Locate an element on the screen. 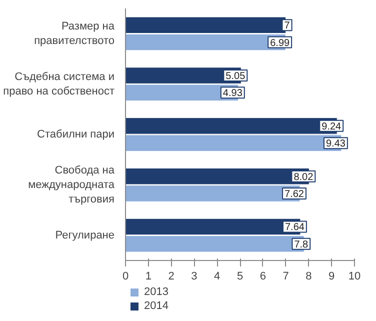  x-tick-label: 10 is located at coordinates (354, 276).